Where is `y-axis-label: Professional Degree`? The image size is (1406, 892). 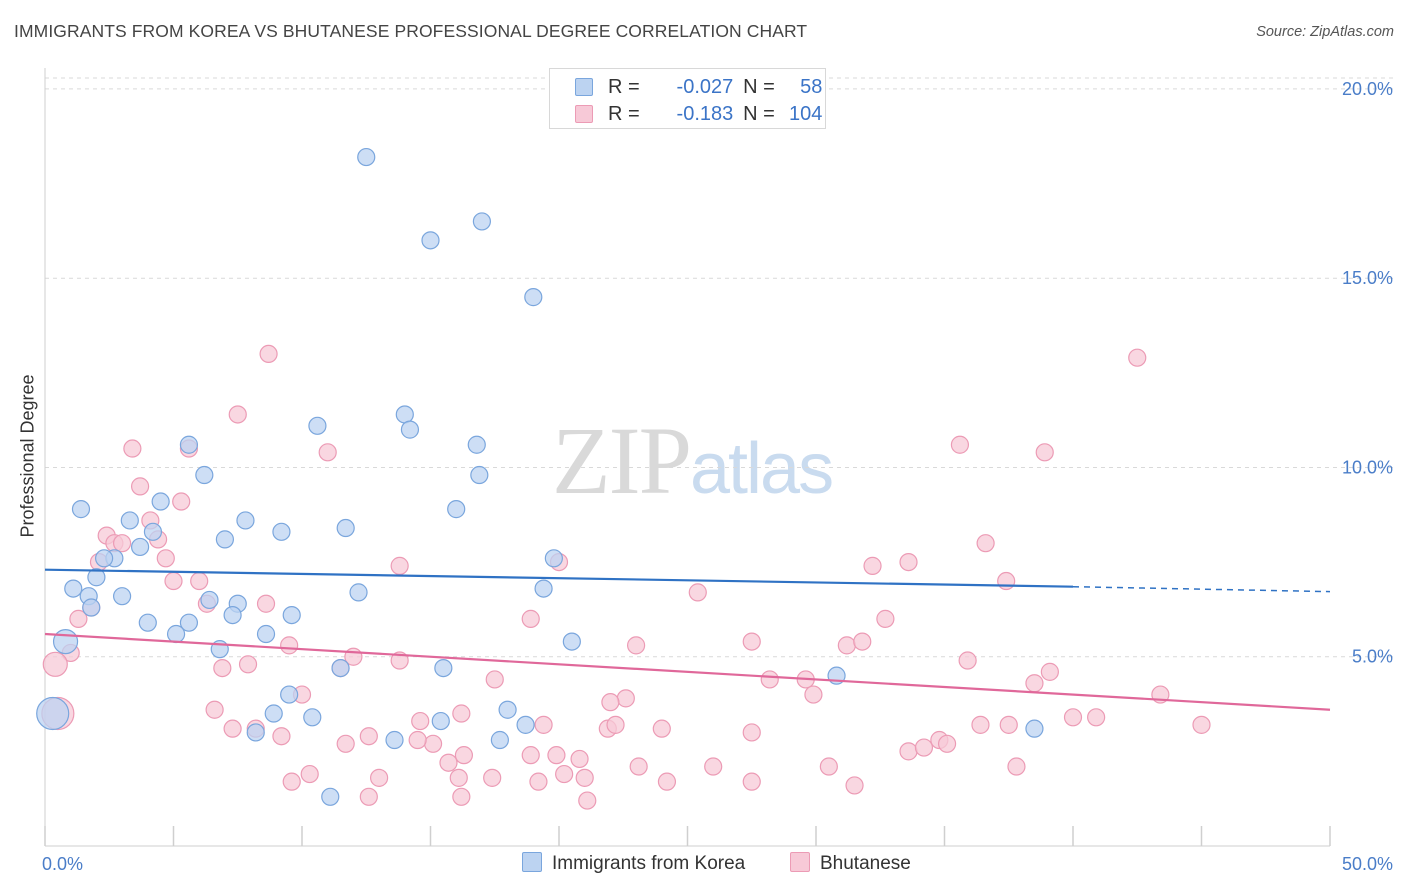
y-axis-label: Professional Degree is located at coordinates (27, 456).